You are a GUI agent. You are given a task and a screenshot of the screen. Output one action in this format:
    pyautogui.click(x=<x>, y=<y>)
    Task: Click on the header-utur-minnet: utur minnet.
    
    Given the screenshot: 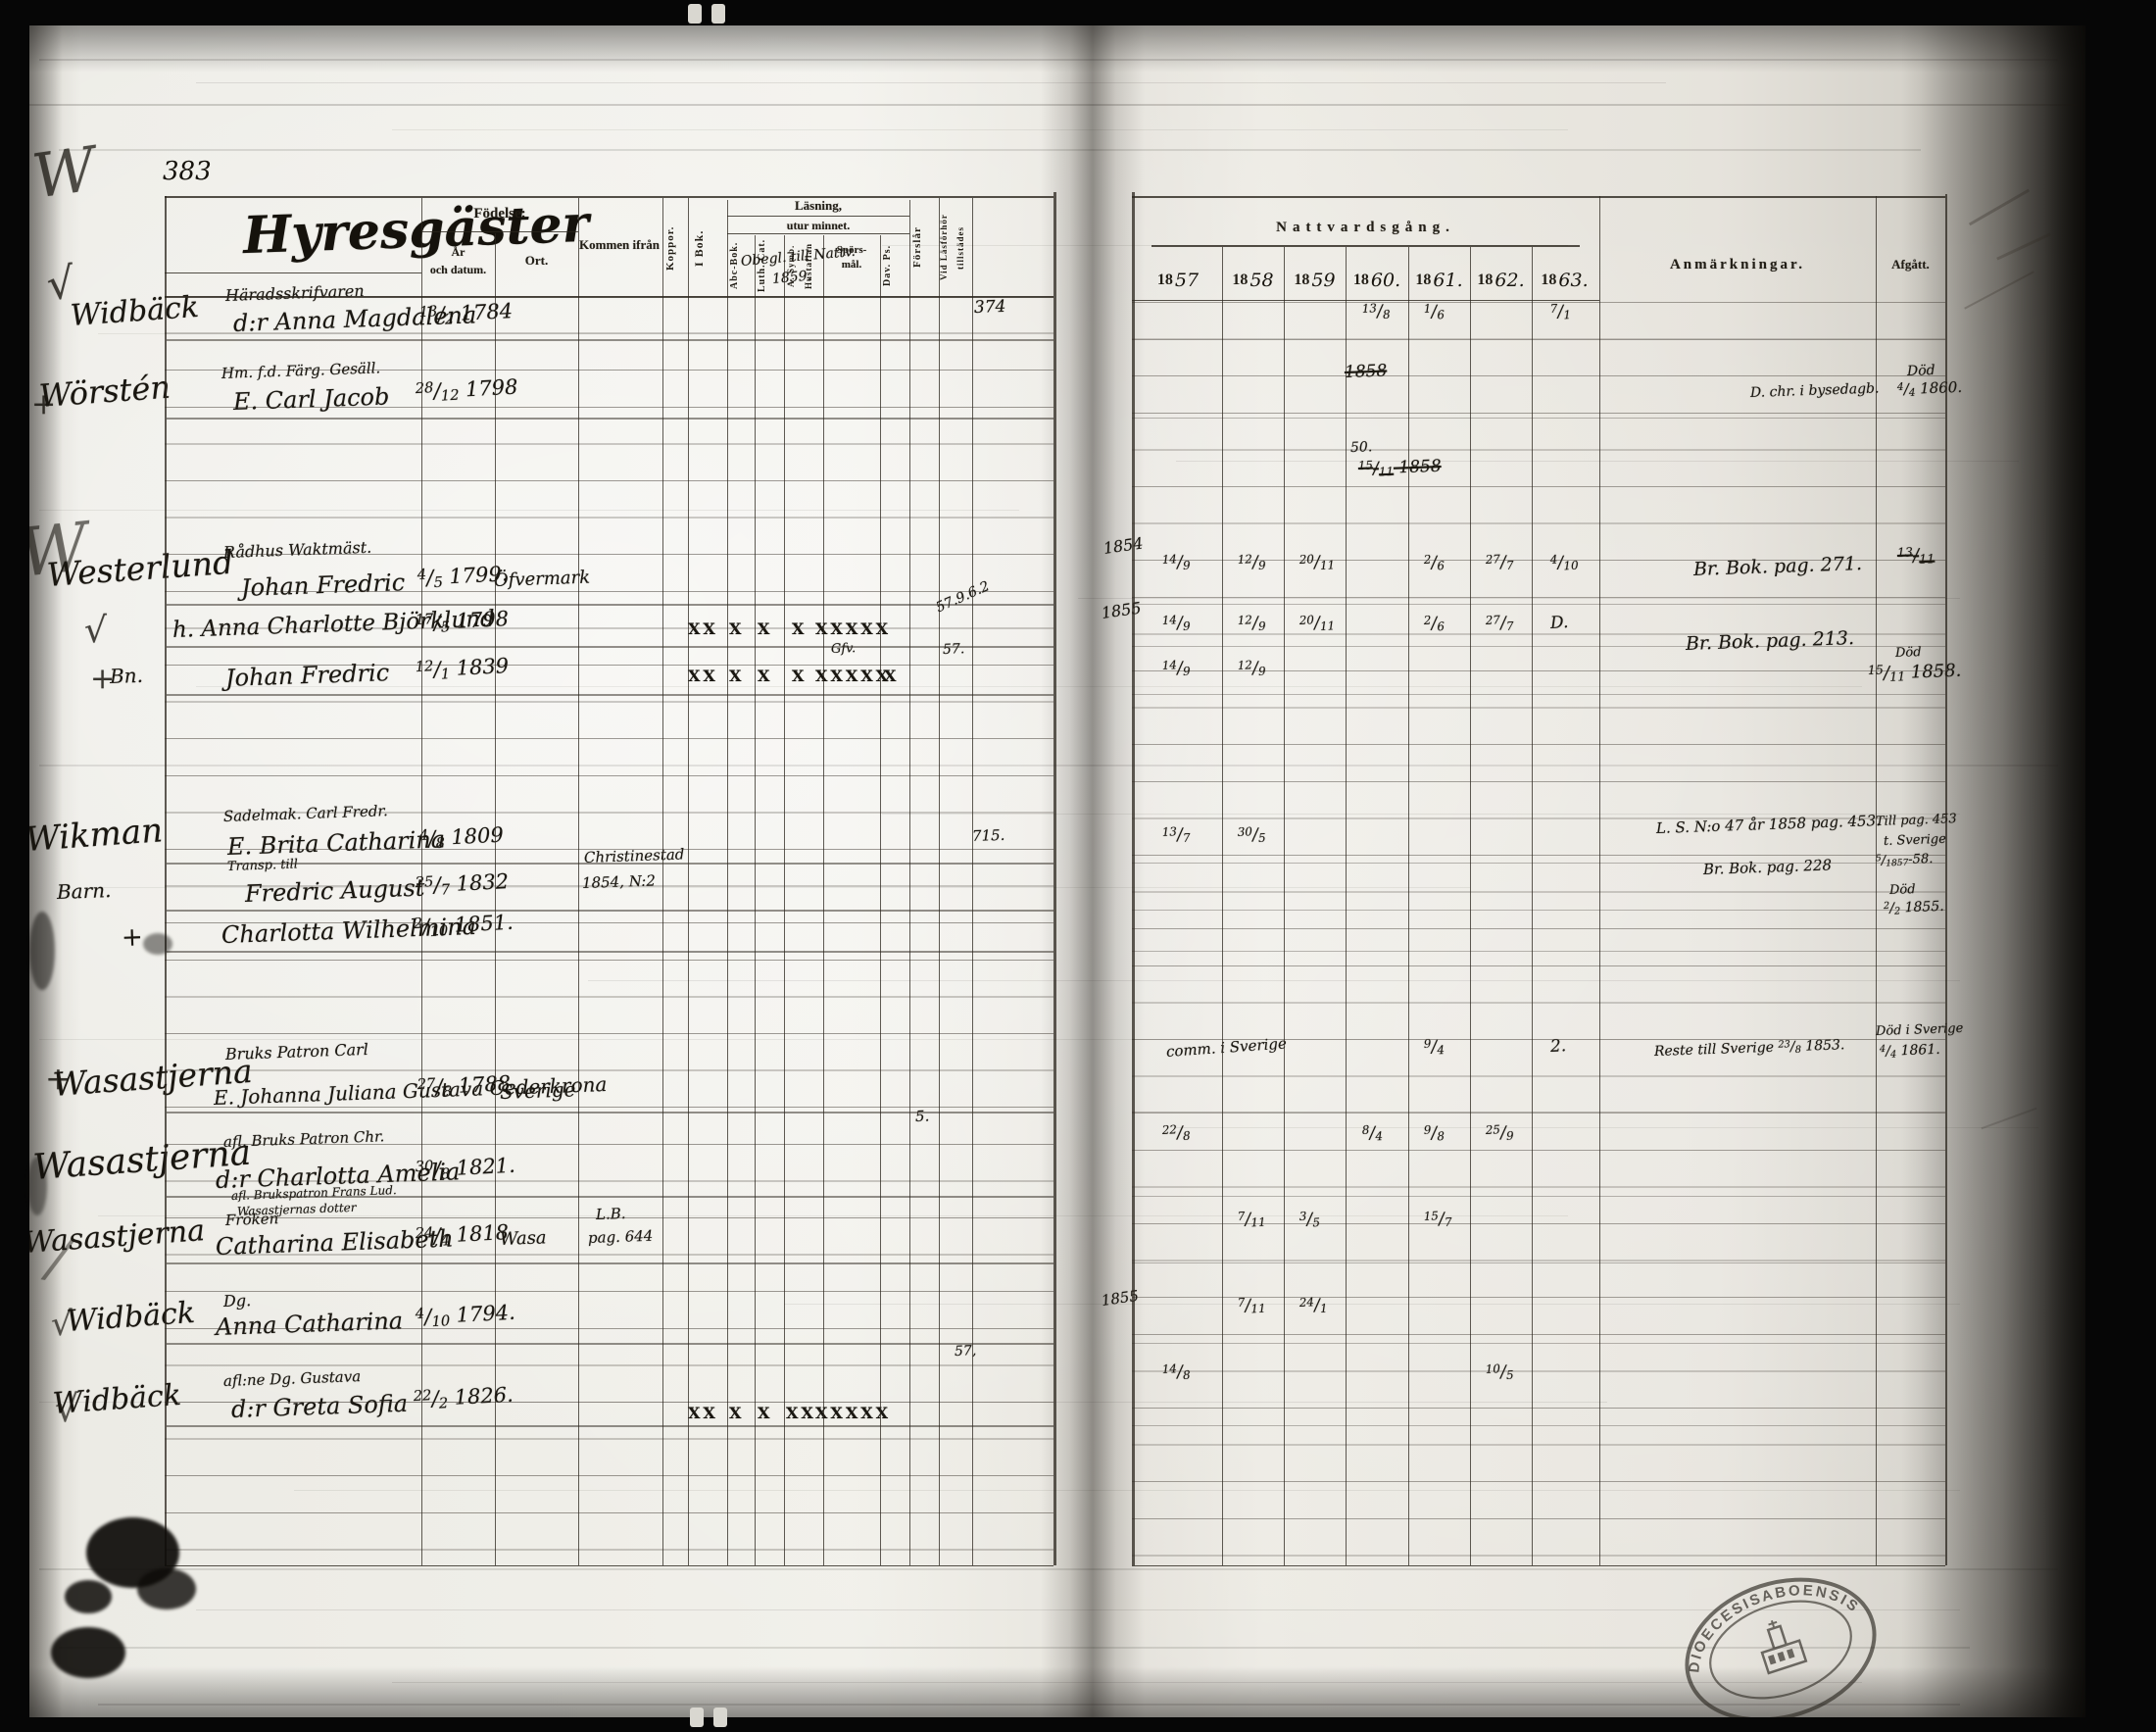 What is the action you would take?
    pyautogui.click(x=818, y=225)
    